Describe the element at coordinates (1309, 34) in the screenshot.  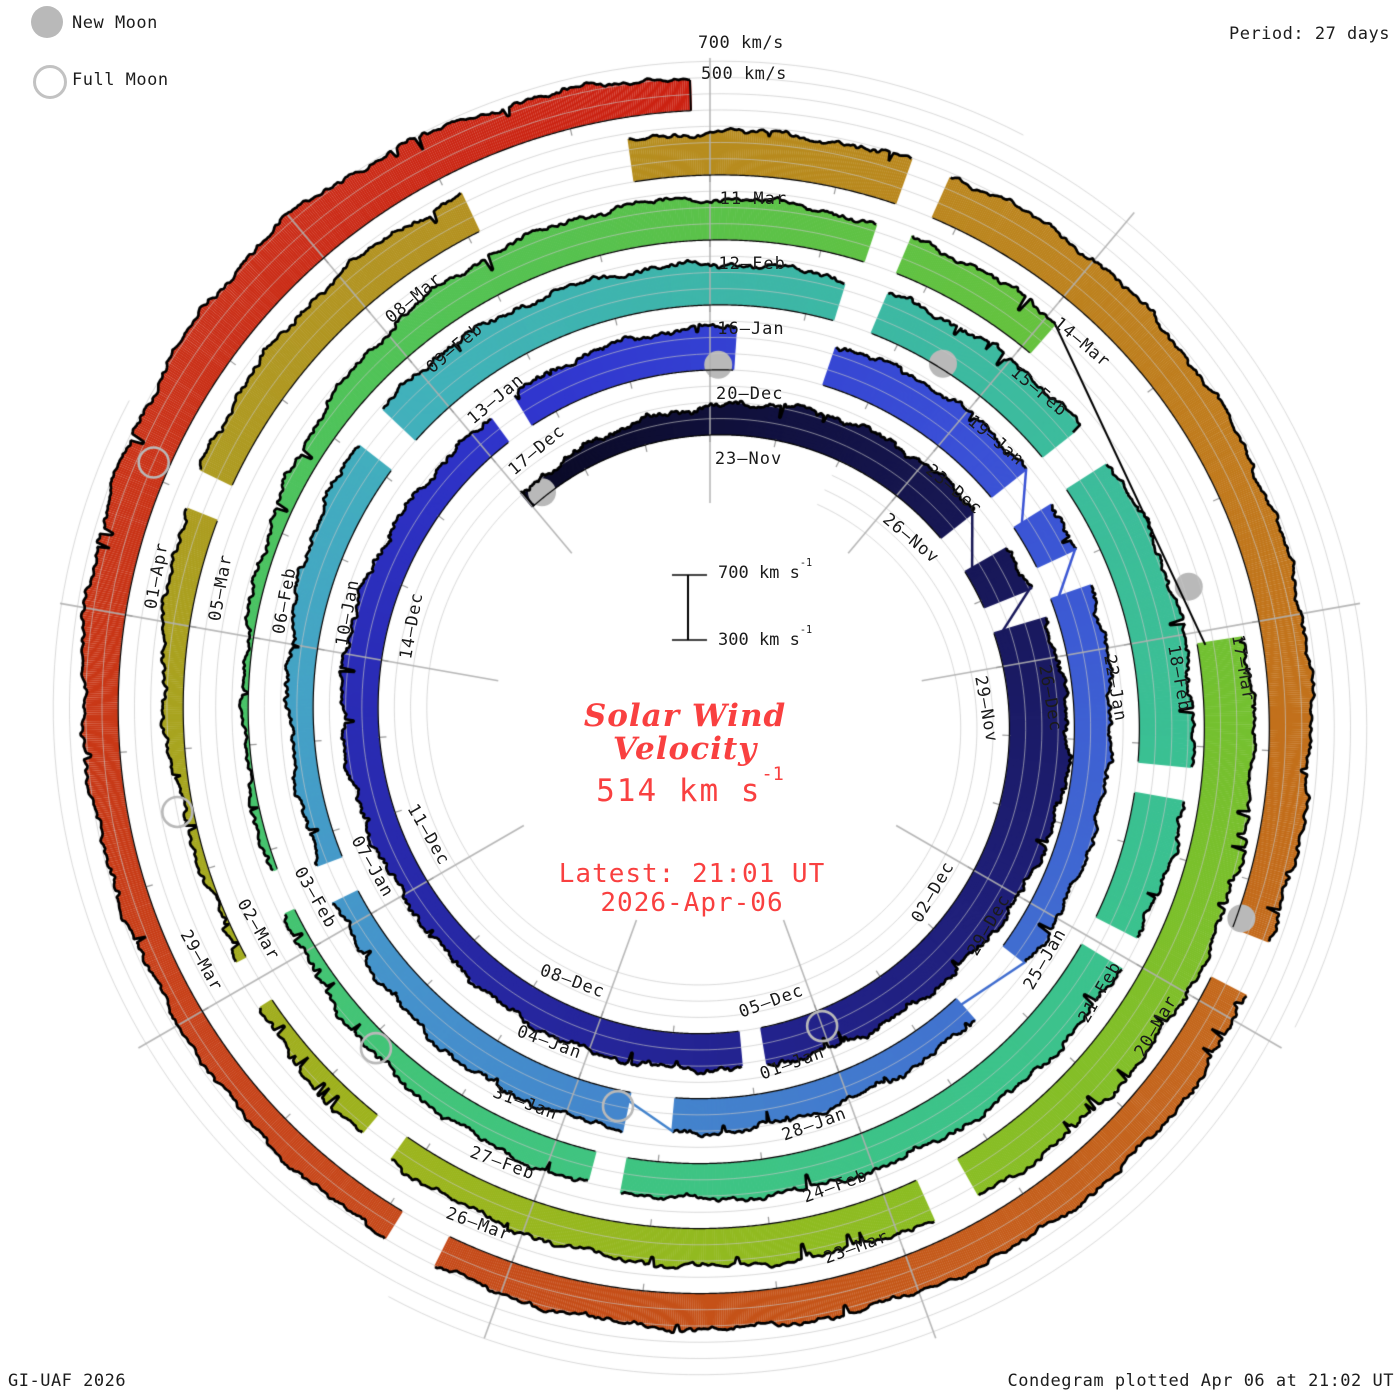
I see `period-label: Period: 27 days` at that location.